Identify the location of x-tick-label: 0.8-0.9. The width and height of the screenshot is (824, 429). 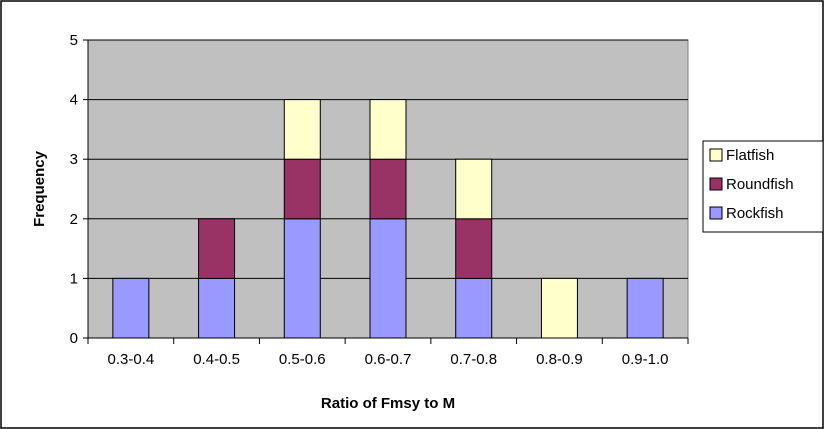
(559, 359).